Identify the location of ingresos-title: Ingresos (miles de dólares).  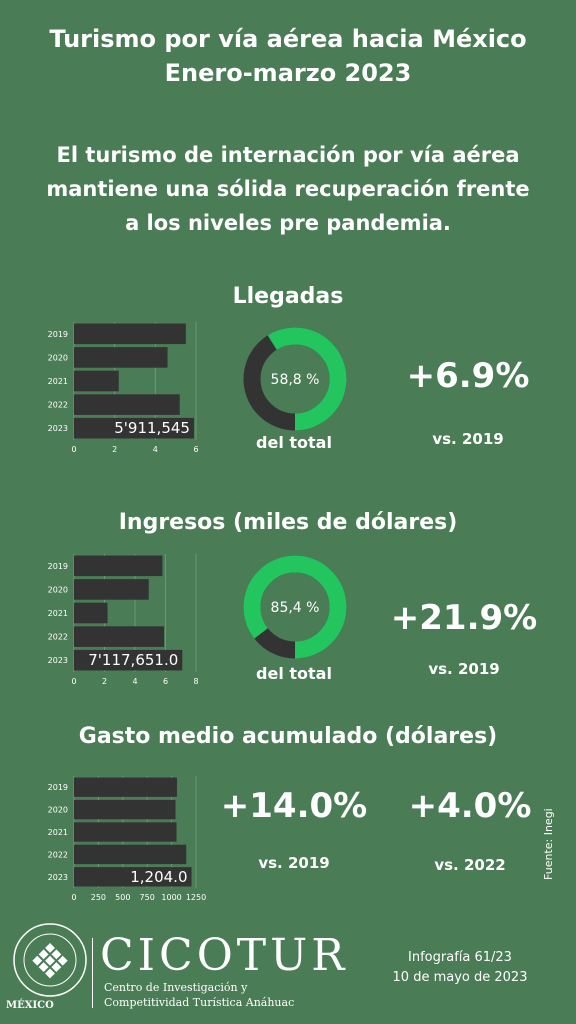
(288, 522).